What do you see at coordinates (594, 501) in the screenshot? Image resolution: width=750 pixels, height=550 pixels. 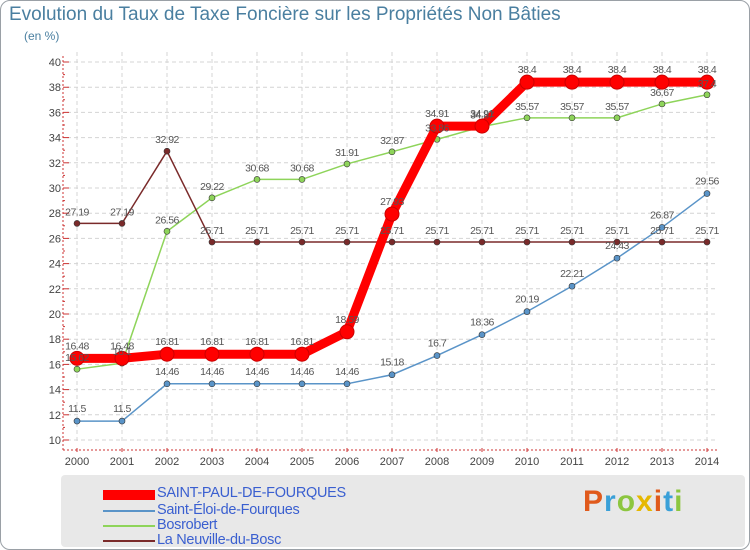 I see `logo-letter: P` at bounding box center [594, 501].